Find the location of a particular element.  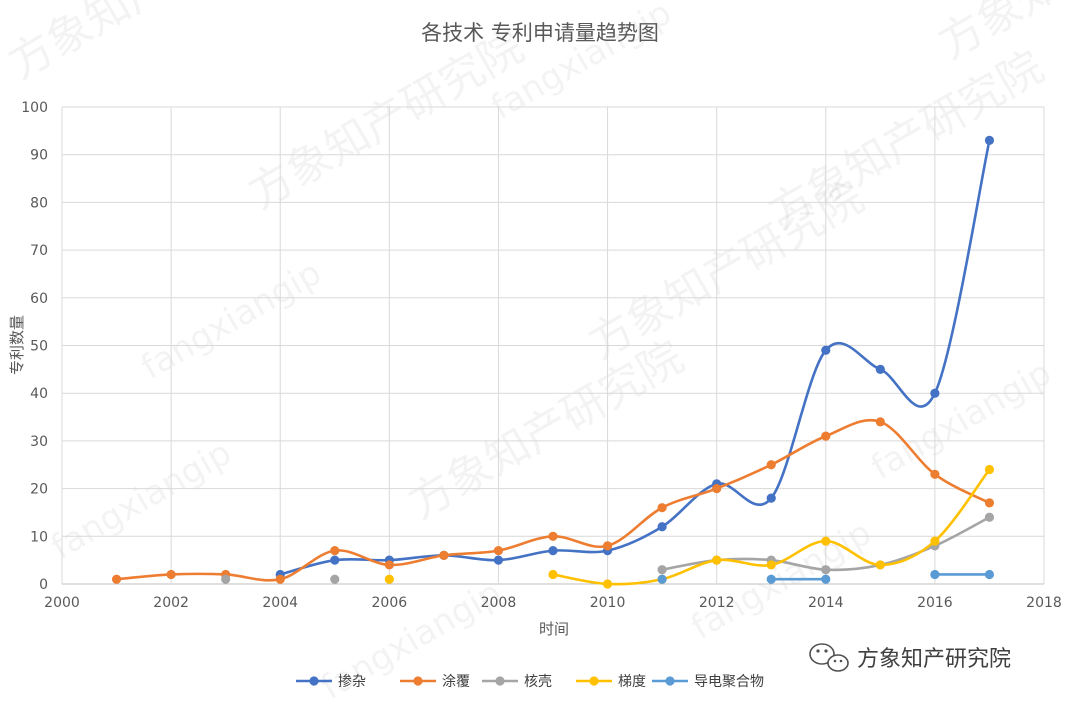

brand-mark: 方象知产研究院 is located at coordinates (910, 657).